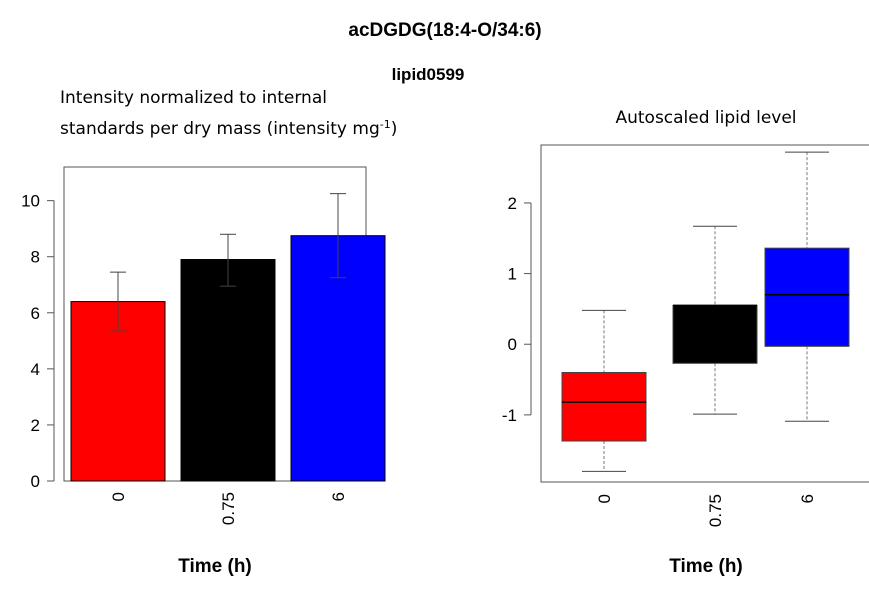 This screenshot has height=594, width=869. What do you see at coordinates (193, 98) in the screenshot?
I see `bar-chart-ylabel-line1: Intensity normalized to internal` at bounding box center [193, 98].